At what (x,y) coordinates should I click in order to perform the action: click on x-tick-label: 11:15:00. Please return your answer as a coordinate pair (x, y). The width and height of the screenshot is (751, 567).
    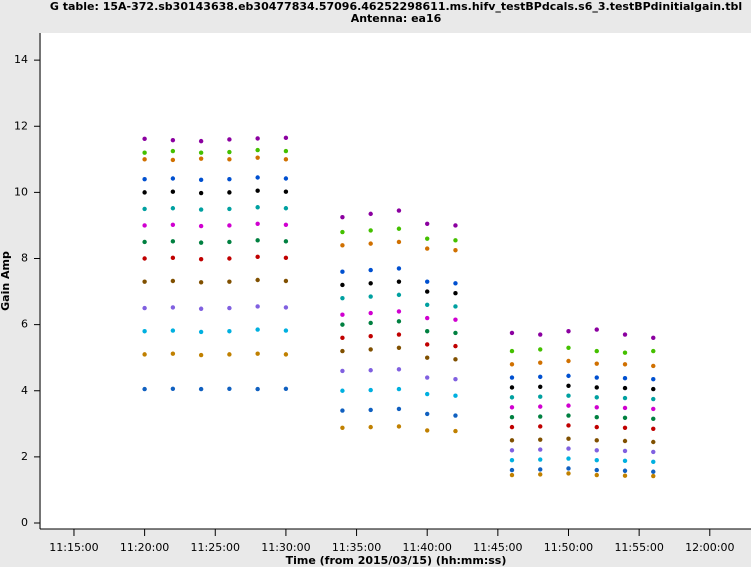
    Looking at the image, I should click on (73, 547).